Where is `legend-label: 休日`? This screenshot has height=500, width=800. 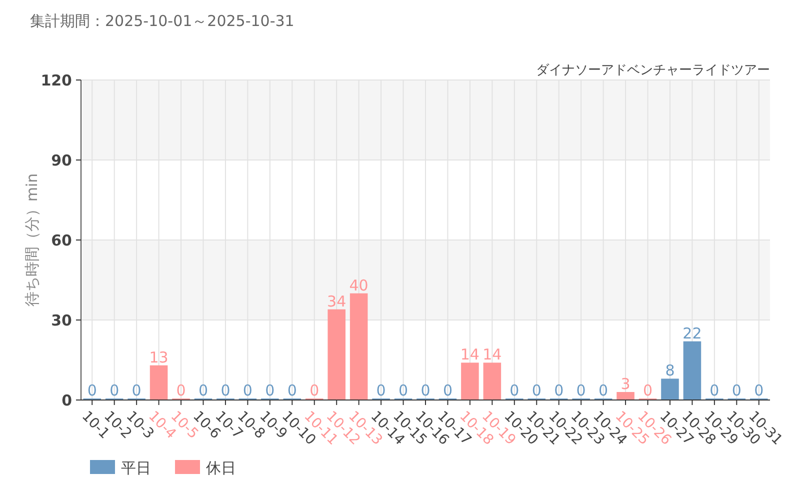 legend-label: 休日 is located at coordinates (221, 468).